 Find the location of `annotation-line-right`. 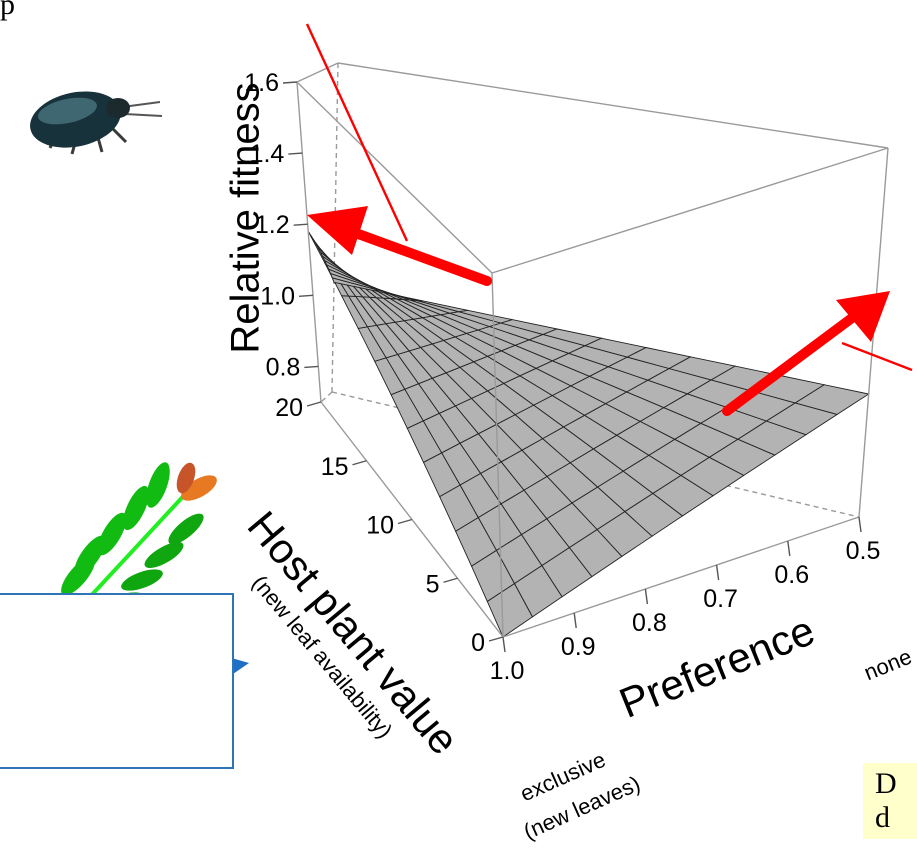

annotation-line-right is located at coordinates (877, 356).